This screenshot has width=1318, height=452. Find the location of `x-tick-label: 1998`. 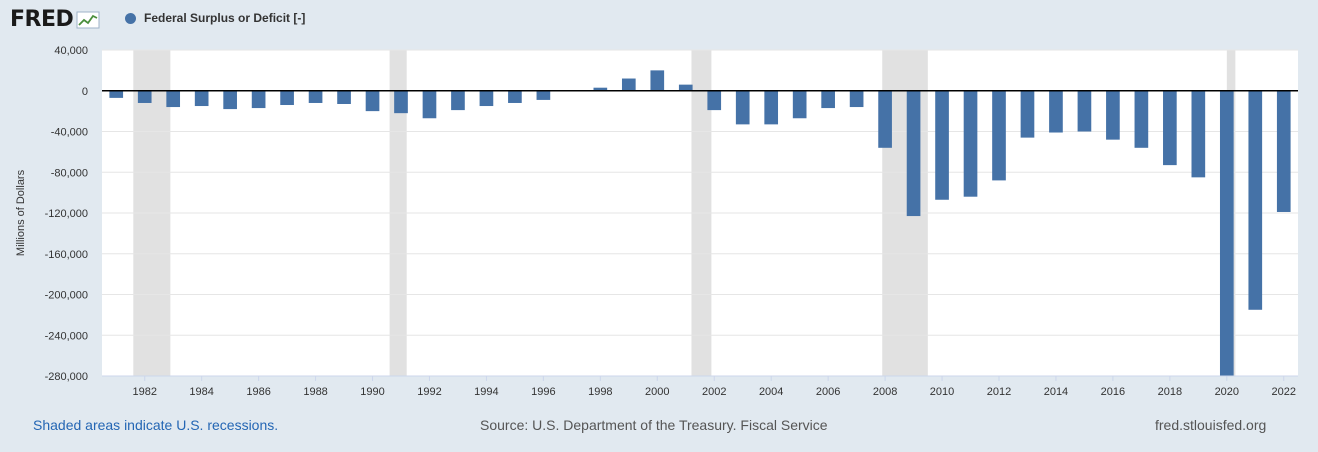

x-tick-label: 1998 is located at coordinates (600, 392).